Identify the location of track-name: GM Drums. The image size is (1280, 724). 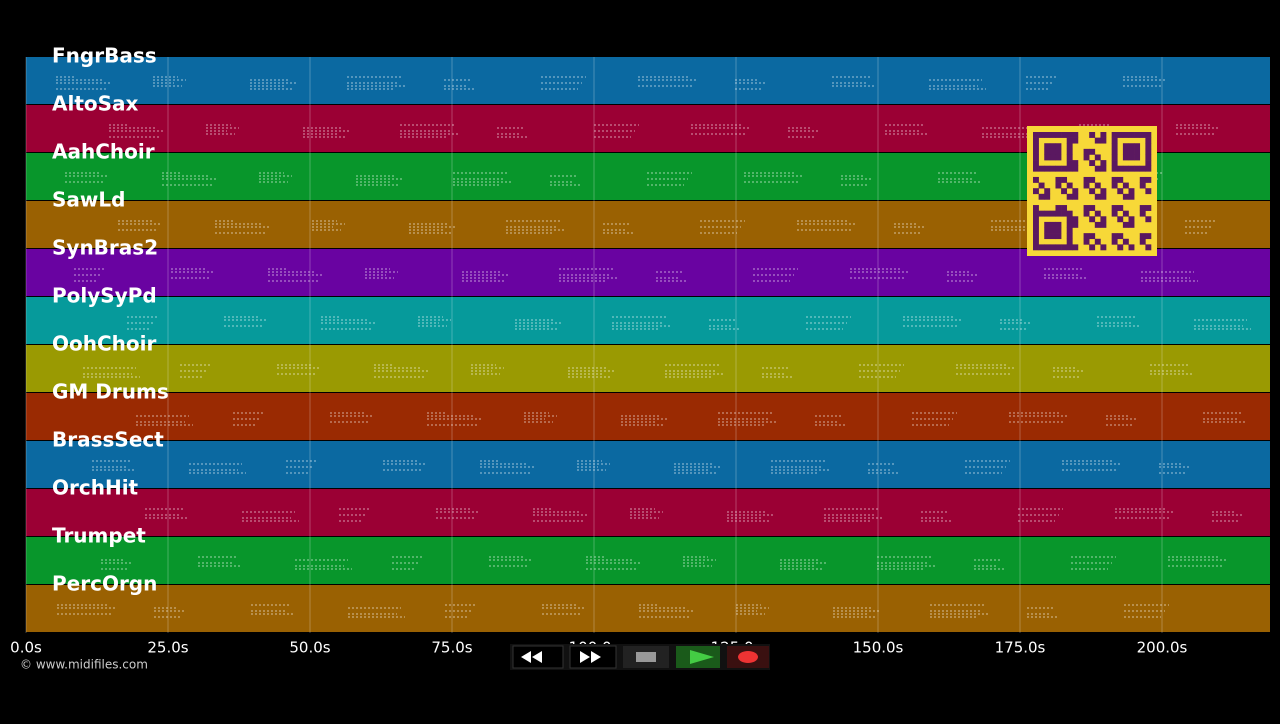
(110, 392).